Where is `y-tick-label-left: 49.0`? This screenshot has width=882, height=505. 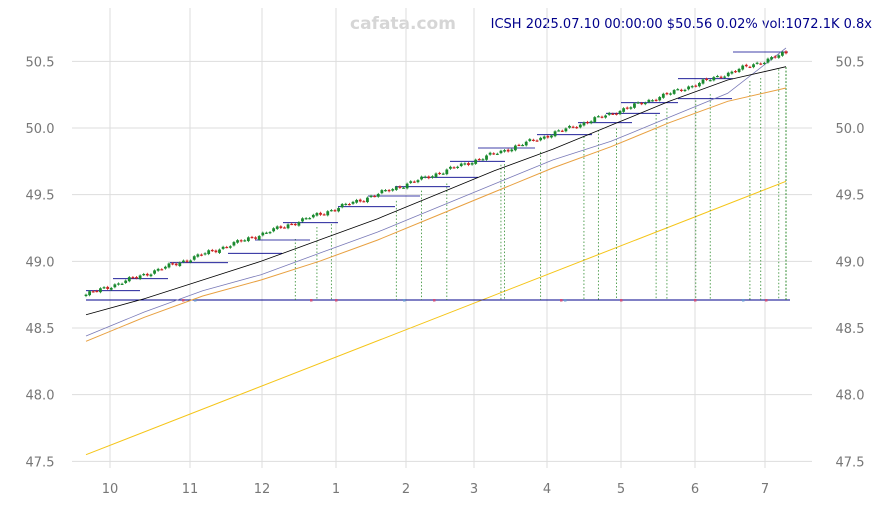 y-tick-label-left: 49.0 is located at coordinates (40, 262).